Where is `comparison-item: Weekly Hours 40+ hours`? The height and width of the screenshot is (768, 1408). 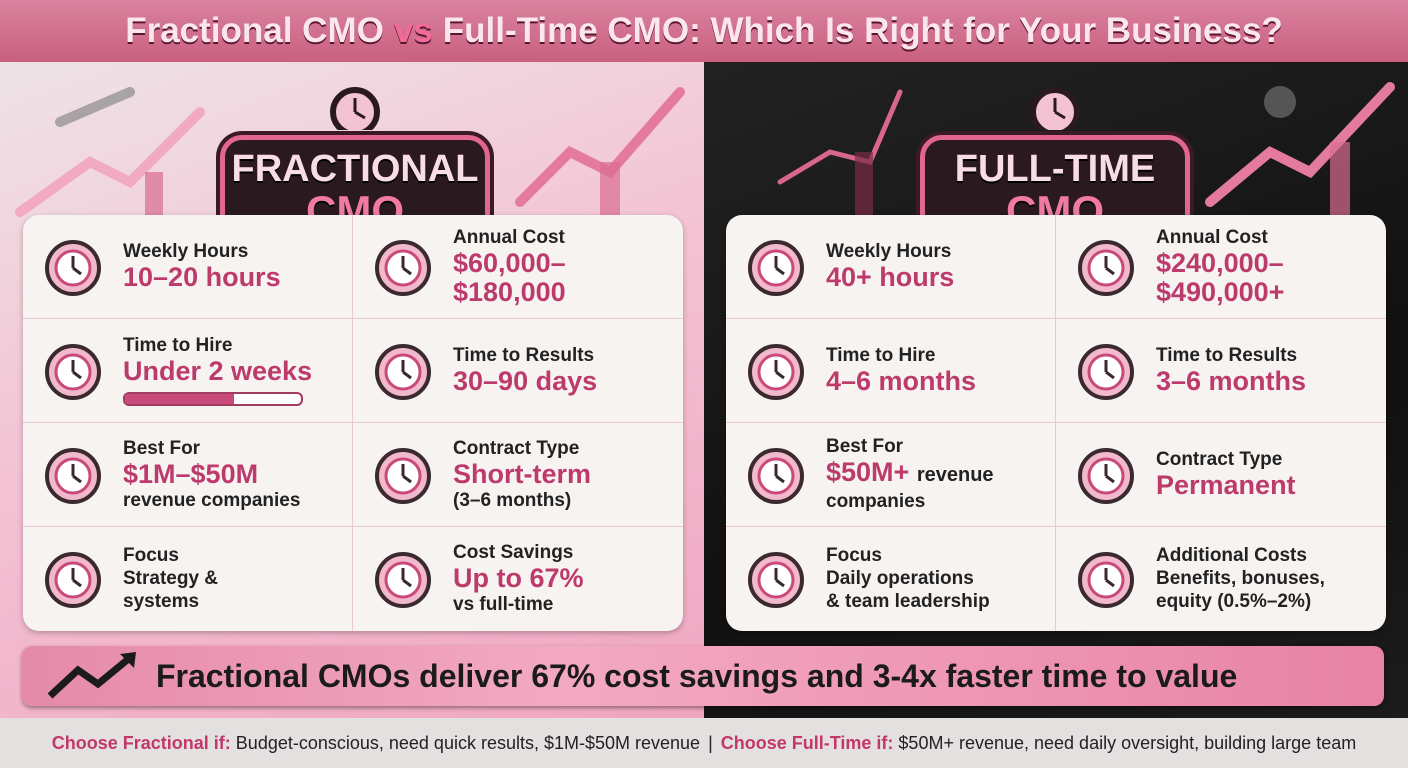 comparison-item: Weekly Hours 40+ hours is located at coordinates (891, 267).